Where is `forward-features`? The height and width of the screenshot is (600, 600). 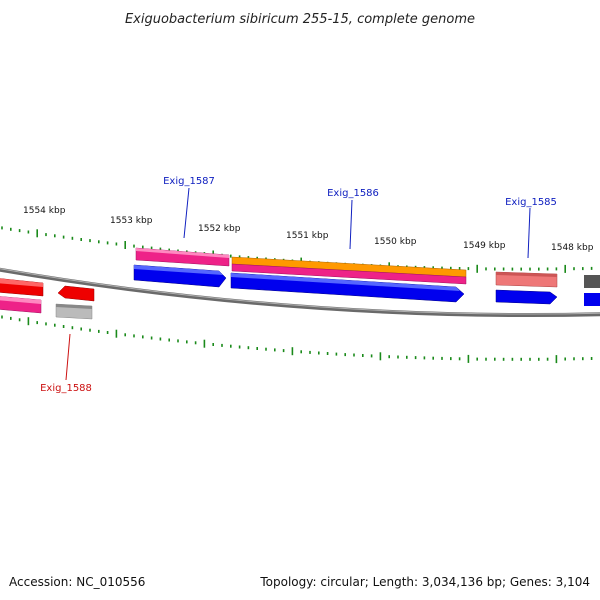 forward-features is located at coordinates (300, 272).